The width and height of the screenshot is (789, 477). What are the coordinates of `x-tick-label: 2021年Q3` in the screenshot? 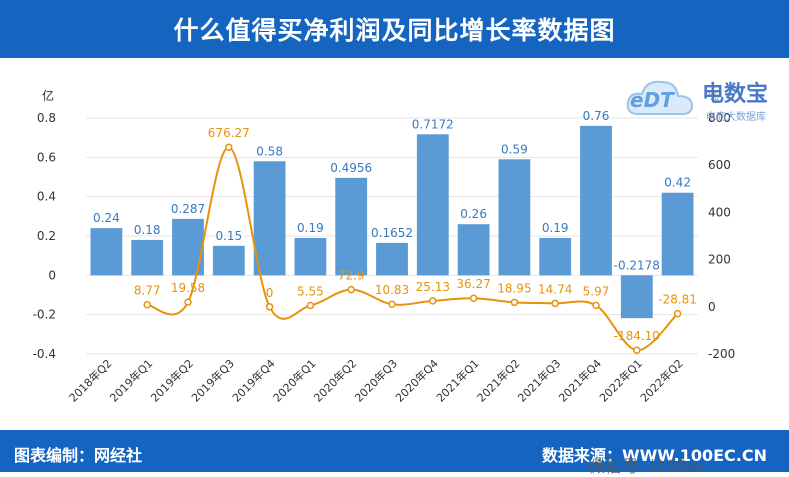 It's located at (539, 380).